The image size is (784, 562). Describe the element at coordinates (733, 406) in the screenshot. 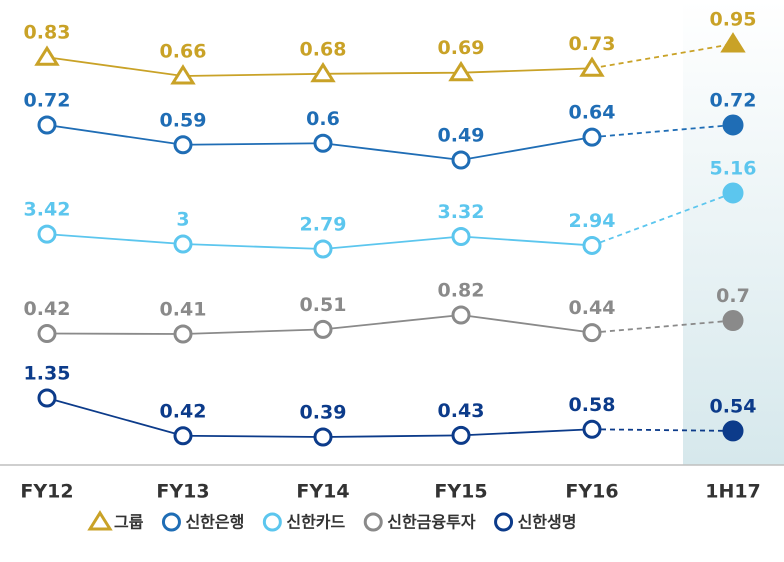

I see `data-label: 0.54` at that location.